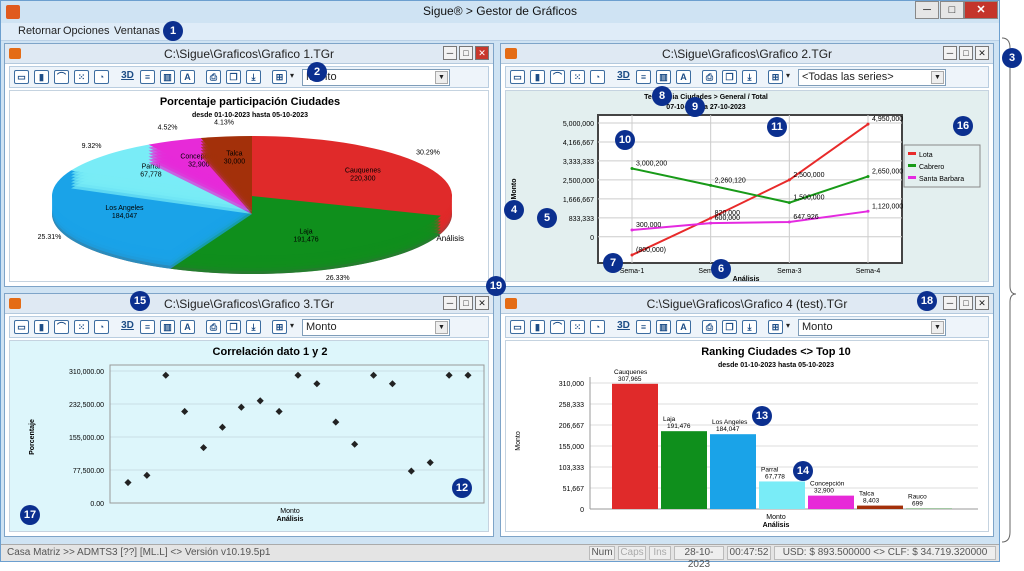 Image resolution: width=1024 pixels, height=571 pixels. What do you see at coordinates (86, 31) in the screenshot?
I see `menu-opciones: Opciones` at bounding box center [86, 31].